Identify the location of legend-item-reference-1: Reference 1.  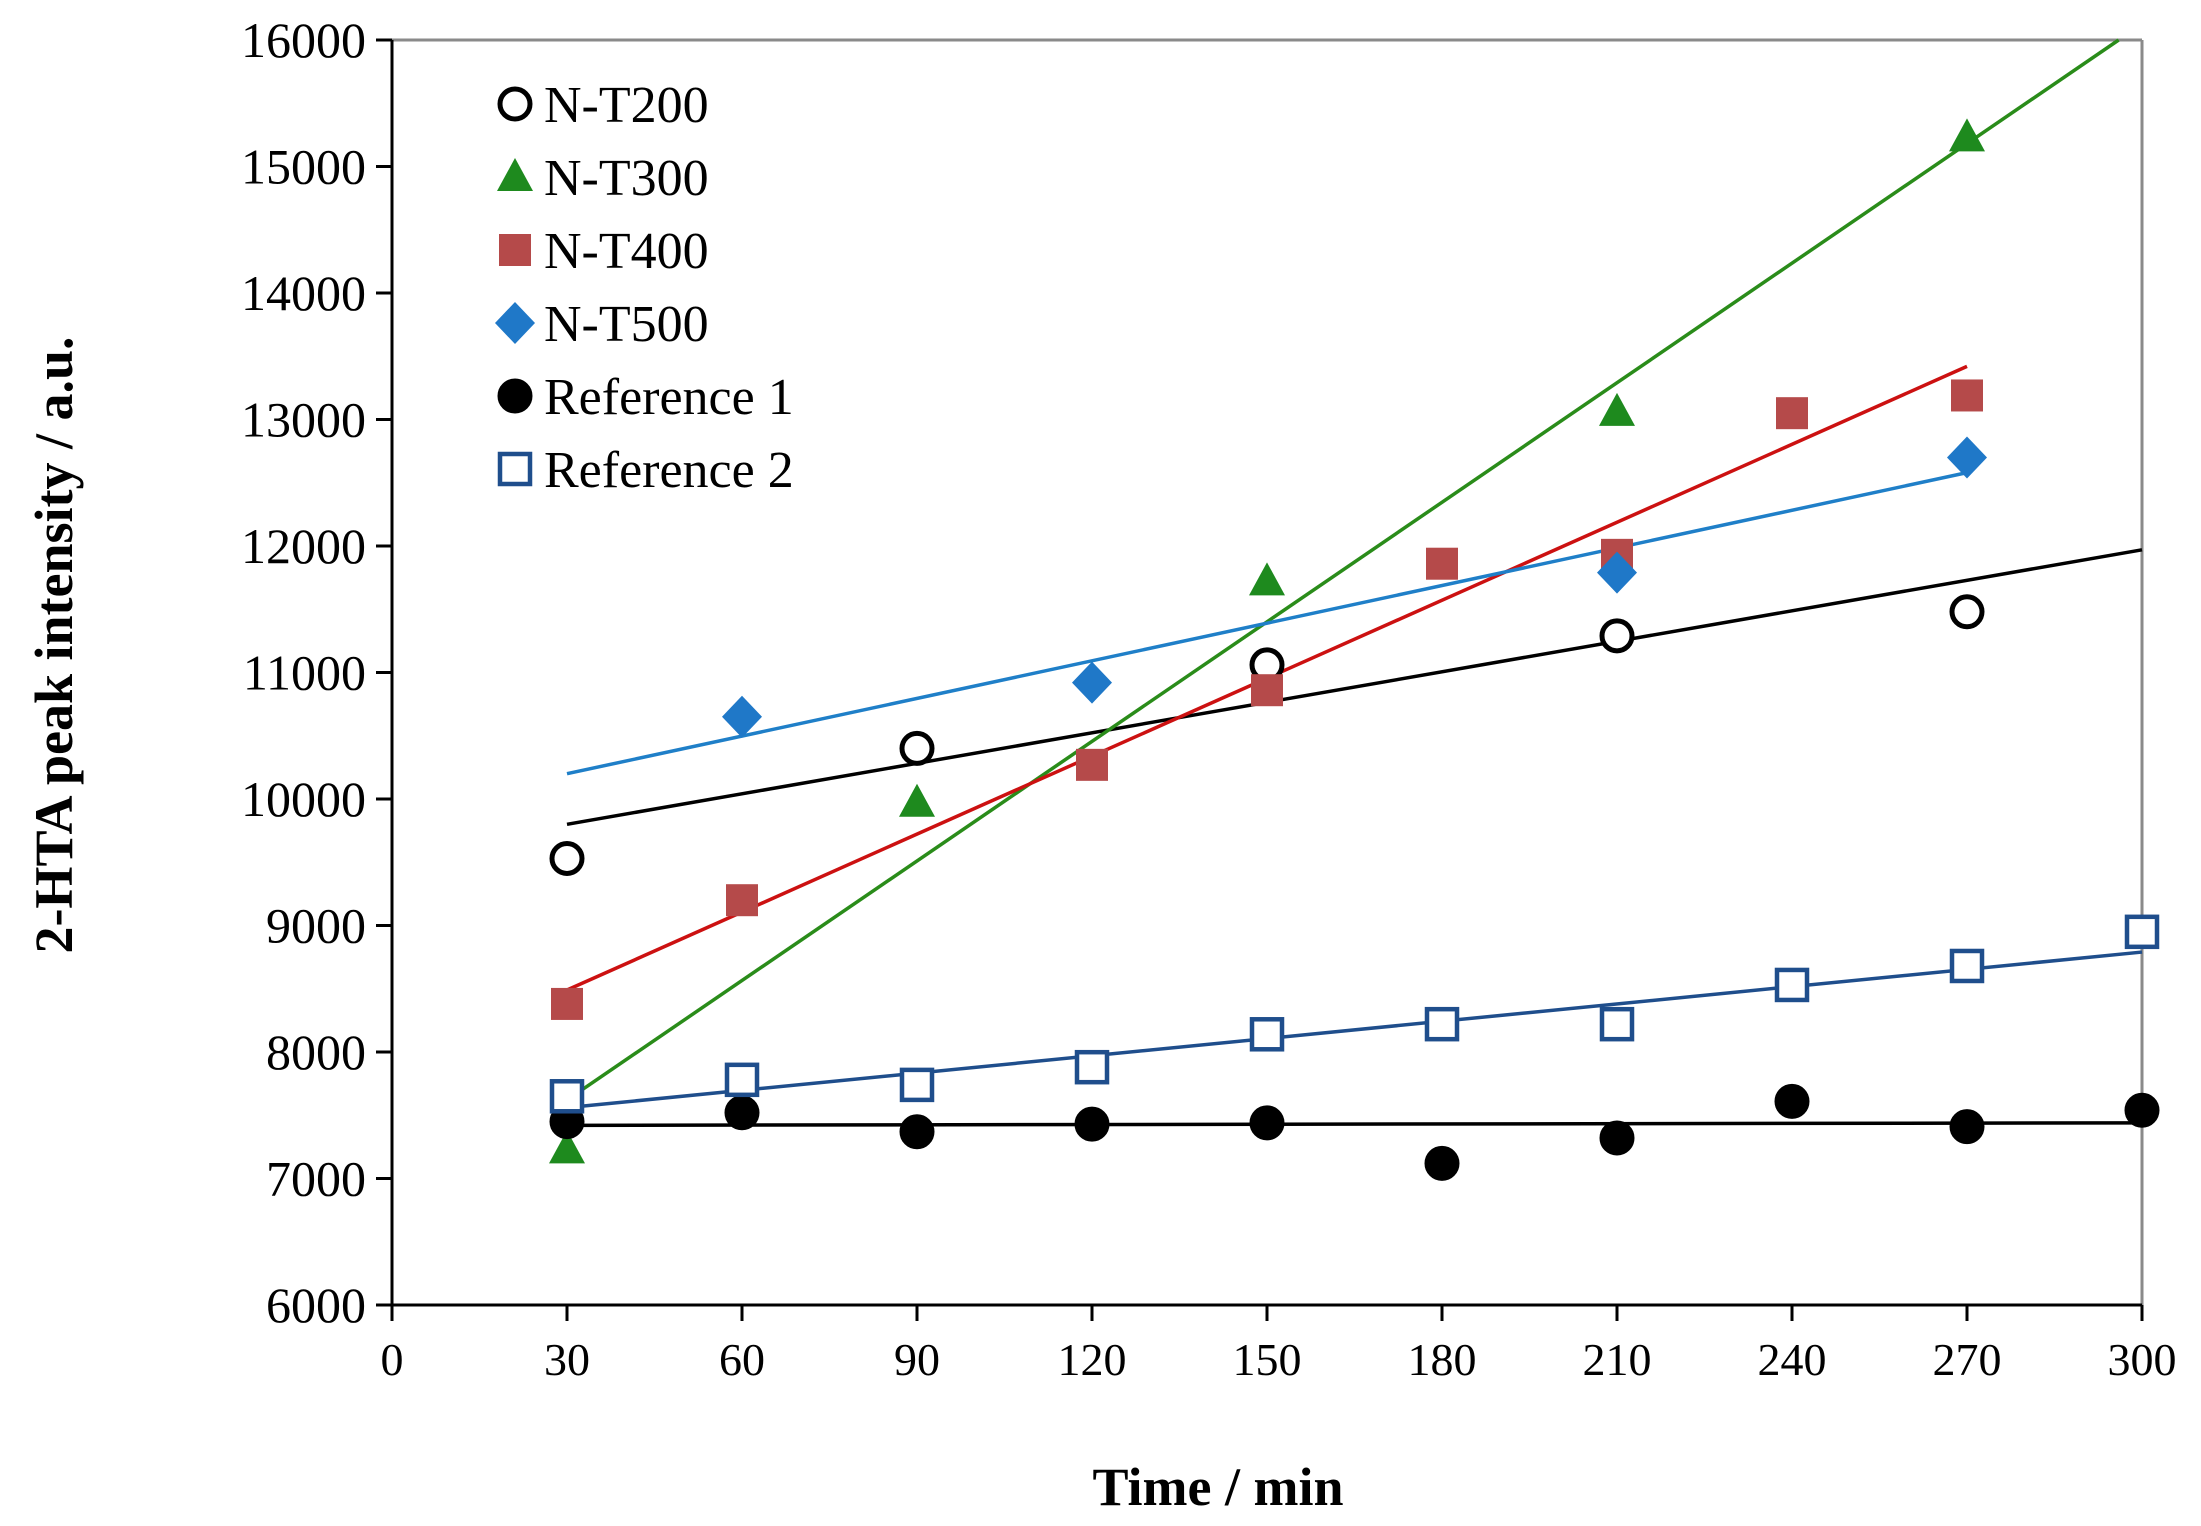
(645, 397).